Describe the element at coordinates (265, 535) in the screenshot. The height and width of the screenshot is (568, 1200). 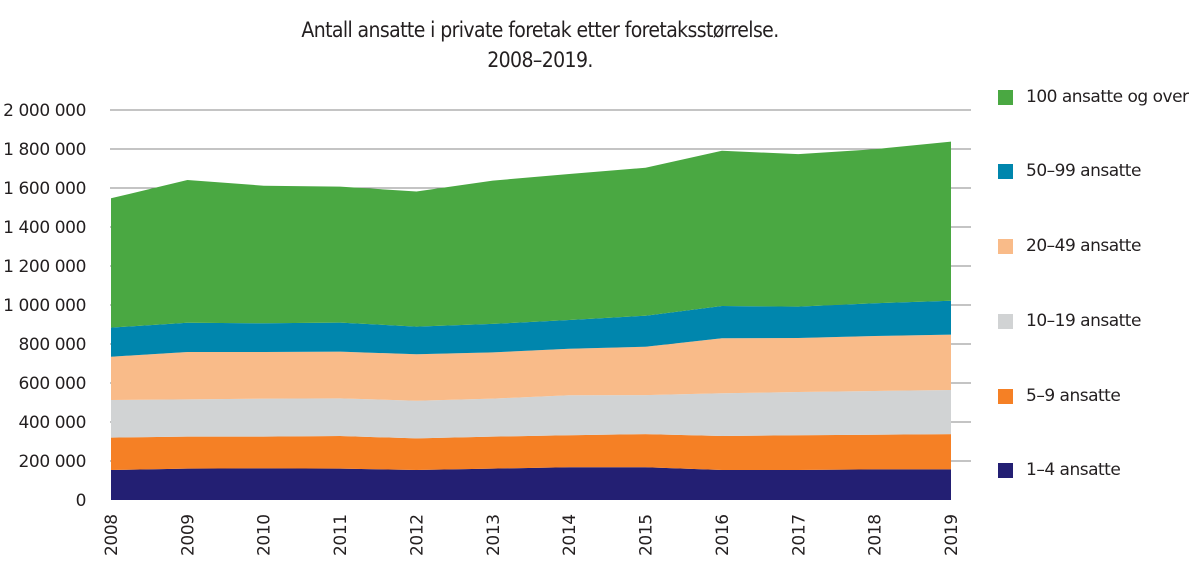
I see `x-tick-label: 2010` at that location.